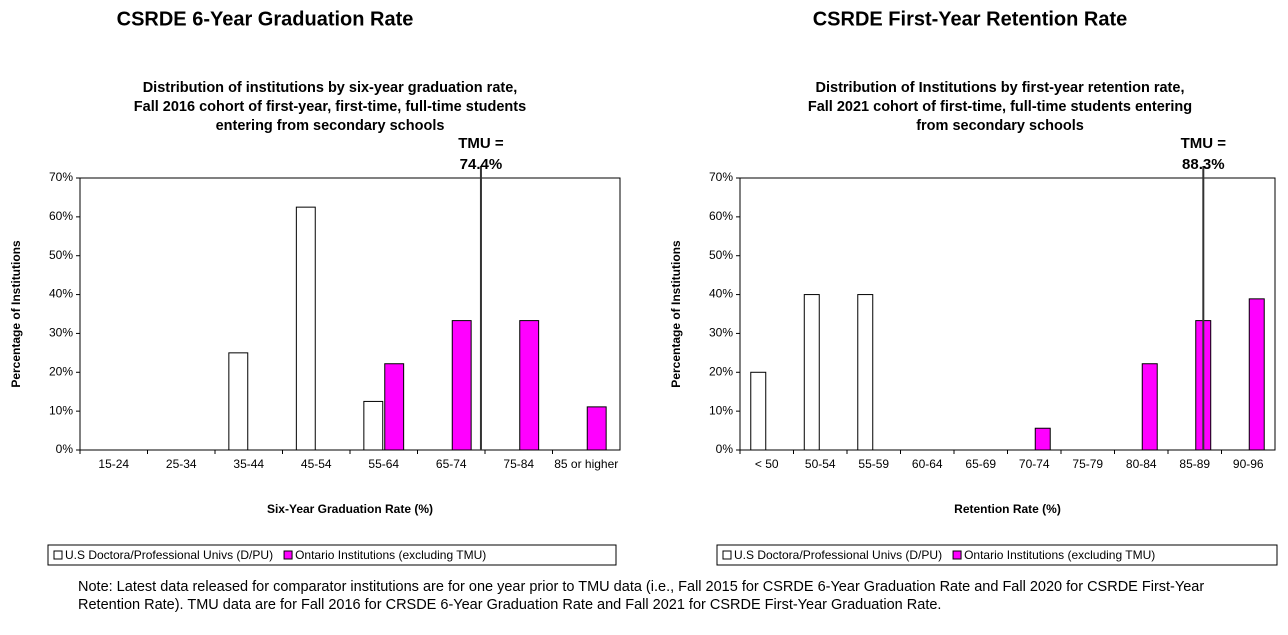 This screenshot has height=635, width=1288. What do you see at coordinates (820, 464) in the screenshot?
I see `x-tick-label: 50-54` at bounding box center [820, 464].